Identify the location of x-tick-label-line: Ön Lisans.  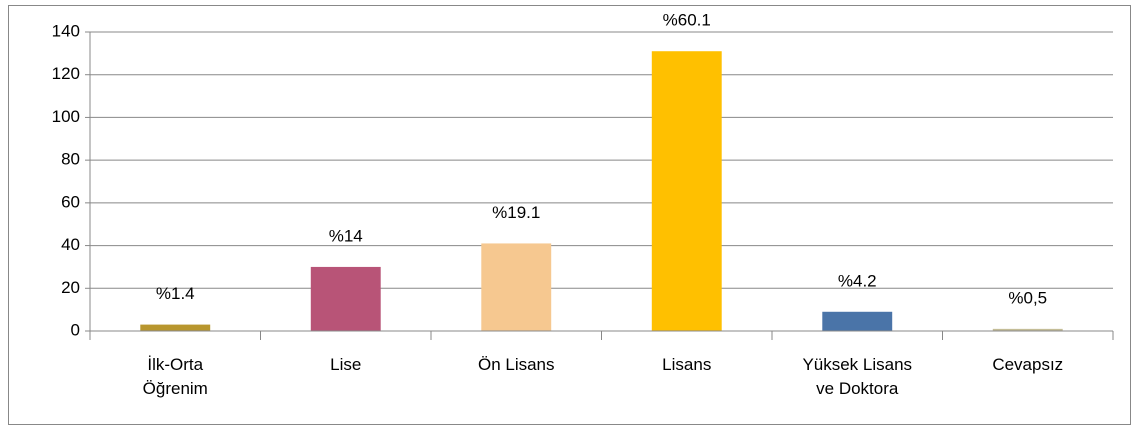
(516, 364).